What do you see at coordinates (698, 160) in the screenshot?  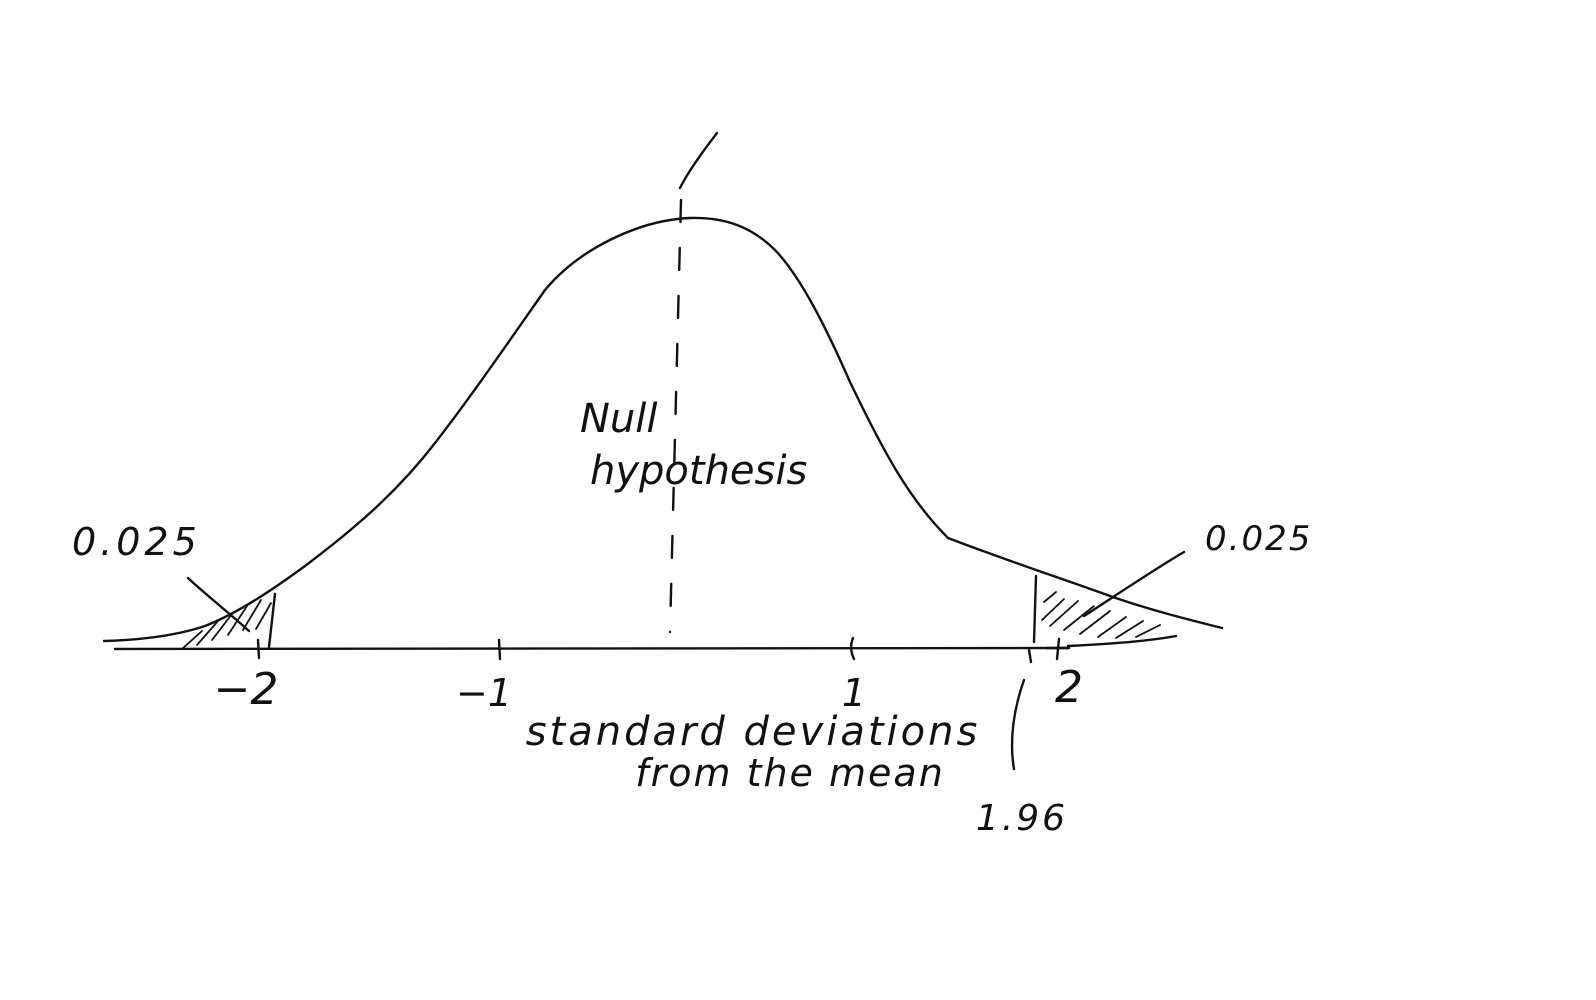 I see `peak-pointer-line` at bounding box center [698, 160].